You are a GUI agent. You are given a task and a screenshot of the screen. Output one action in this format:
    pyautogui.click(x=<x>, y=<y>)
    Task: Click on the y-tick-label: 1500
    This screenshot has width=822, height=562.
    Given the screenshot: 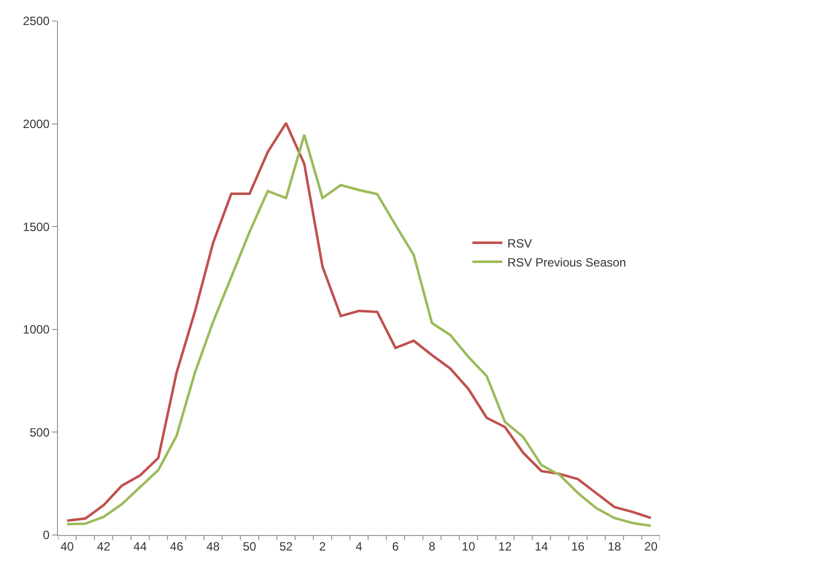 What is the action you would take?
    pyautogui.click(x=36, y=227)
    